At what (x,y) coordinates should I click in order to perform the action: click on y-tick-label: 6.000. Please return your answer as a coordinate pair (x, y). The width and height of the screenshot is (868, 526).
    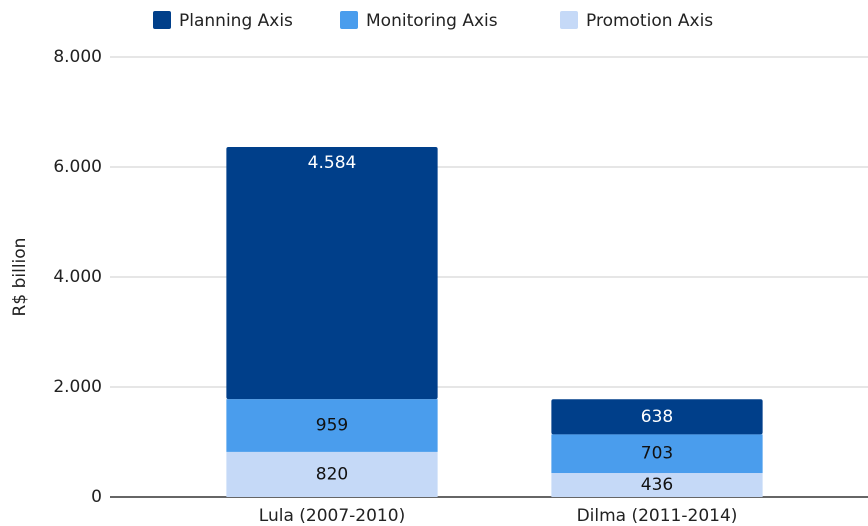
    Looking at the image, I should click on (77, 167).